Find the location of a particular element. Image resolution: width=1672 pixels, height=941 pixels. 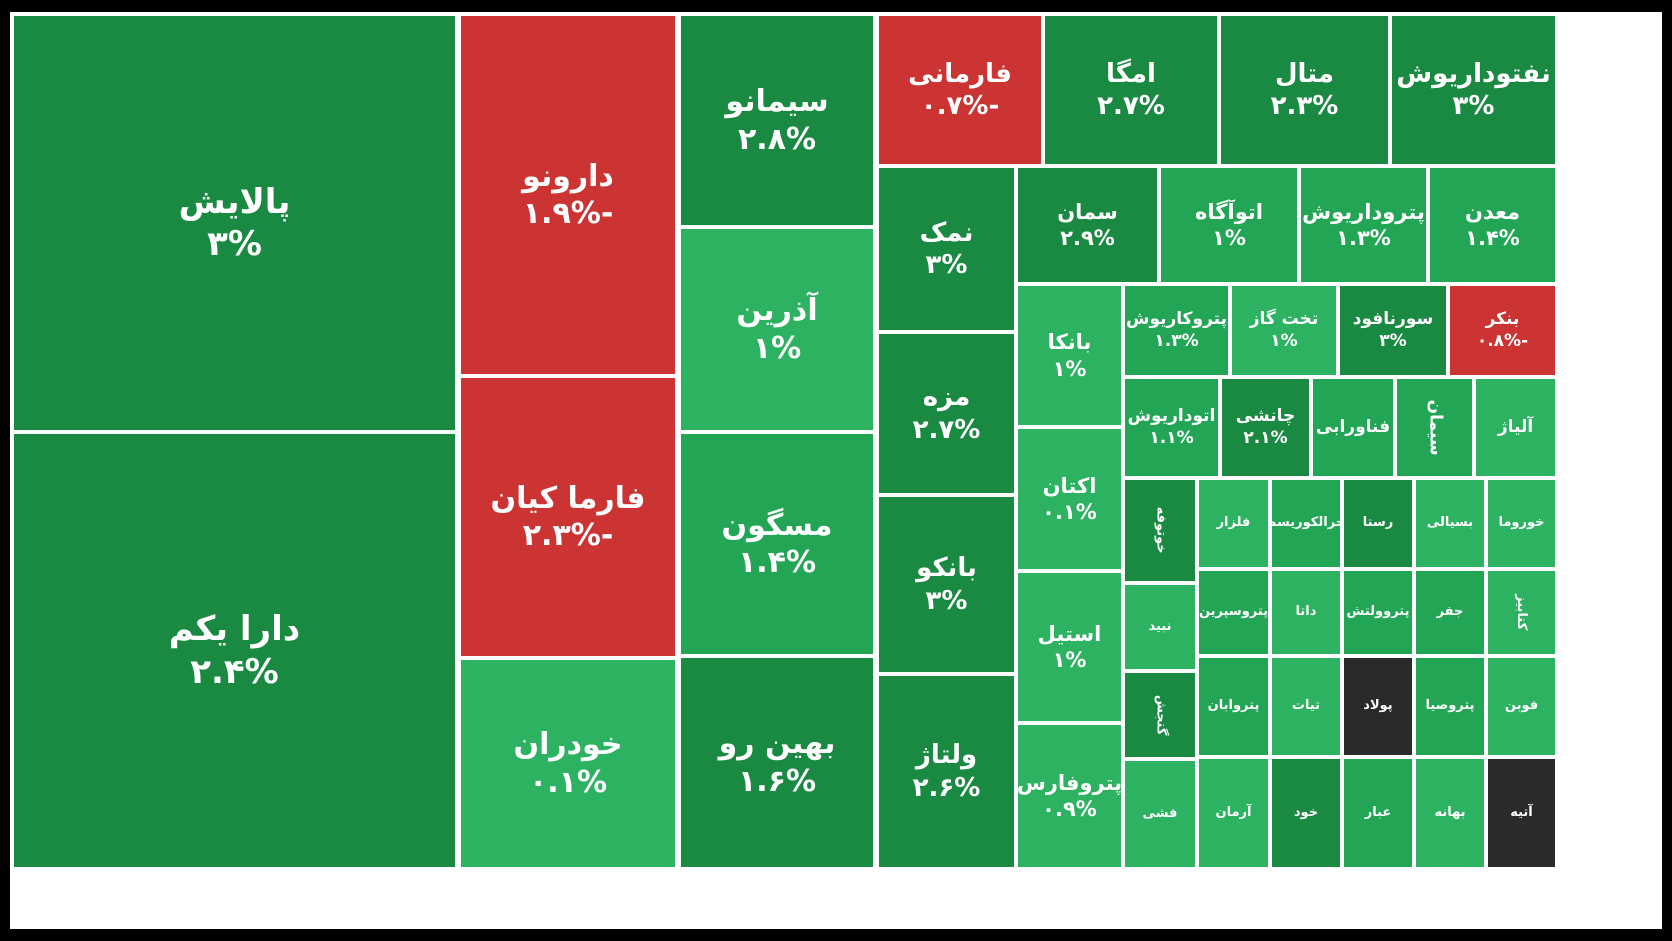

treemap-tile: استیل ۱% is located at coordinates (1069, 647).